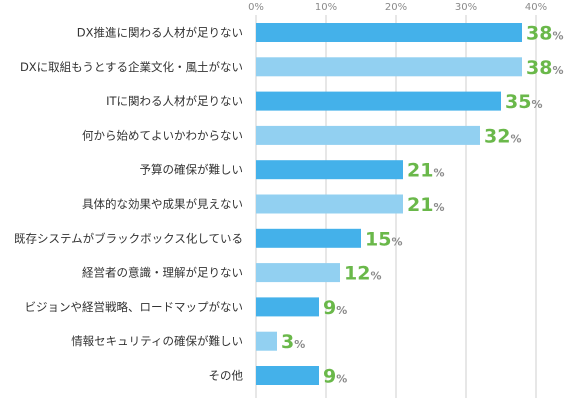 The height and width of the screenshot is (406, 566). Describe the element at coordinates (128, 238) in the screenshot. I see `category-label: 既存システムがブラックボックス化している` at that location.